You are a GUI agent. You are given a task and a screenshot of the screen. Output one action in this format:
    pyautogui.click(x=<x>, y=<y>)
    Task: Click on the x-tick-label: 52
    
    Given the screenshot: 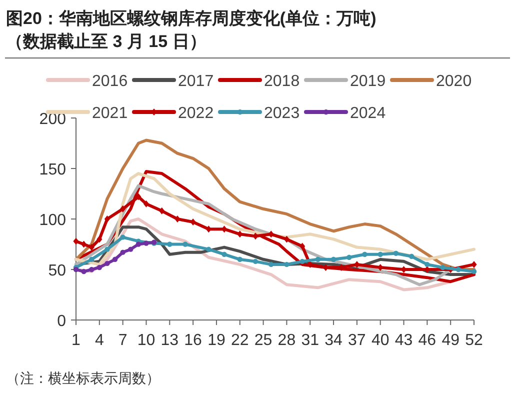 What is the action you would take?
    pyautogui.click(x=474, y=340)
    